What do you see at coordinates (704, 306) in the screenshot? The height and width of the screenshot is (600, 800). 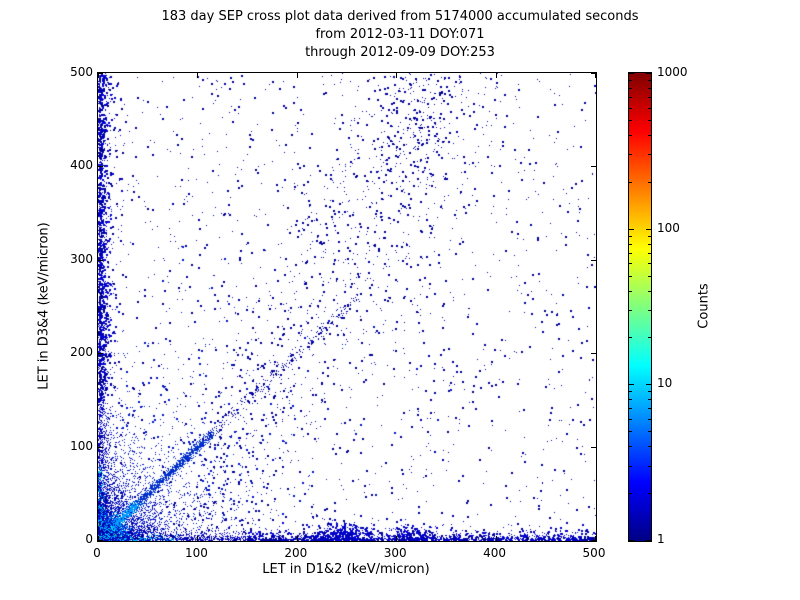 I see `colorbar-label: Counts` at bounding box center [704, 306].